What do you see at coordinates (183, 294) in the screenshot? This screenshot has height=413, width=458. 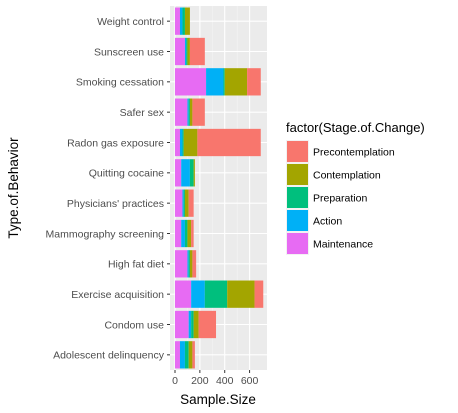 I see `bar-exercise-acquisition-maintenance` at bounding box center [183, 294].